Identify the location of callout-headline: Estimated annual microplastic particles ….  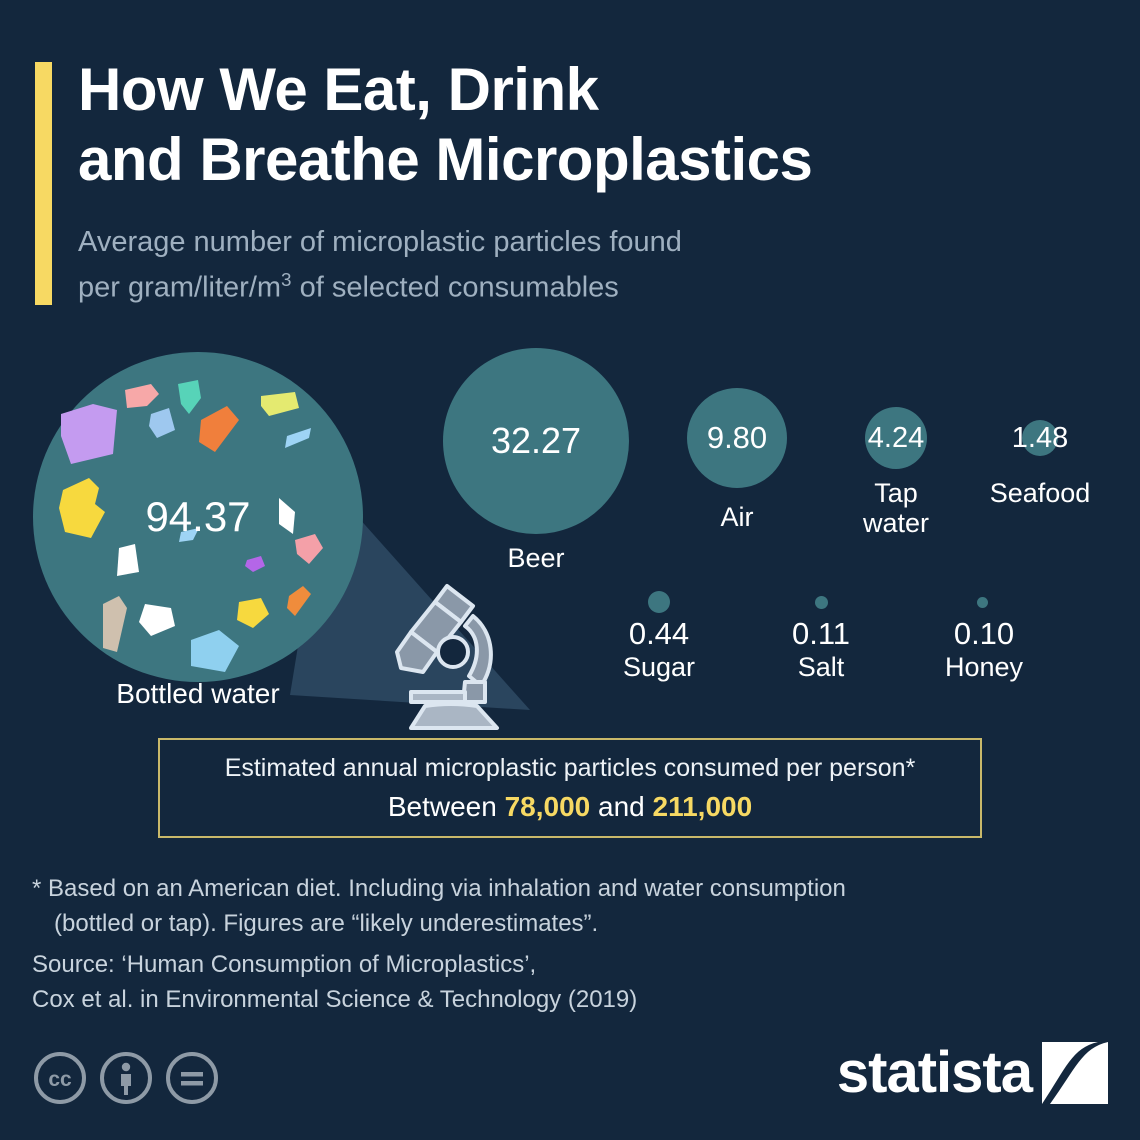
(570, 767).